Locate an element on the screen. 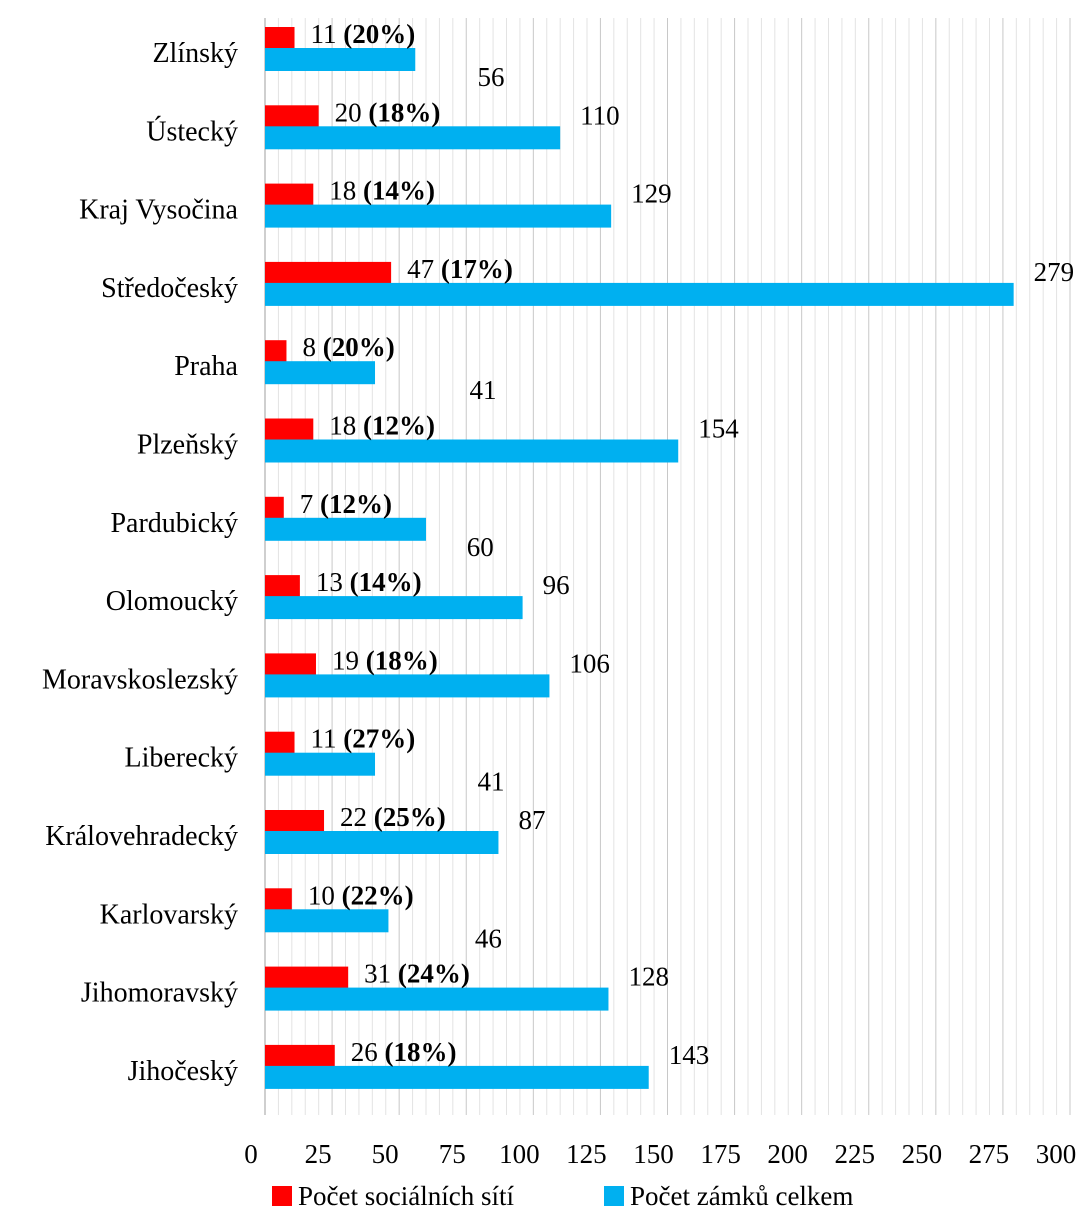 This screenshot has width=1083, height=1227. data-label-value: 19 is located at coordinates (345, 660).